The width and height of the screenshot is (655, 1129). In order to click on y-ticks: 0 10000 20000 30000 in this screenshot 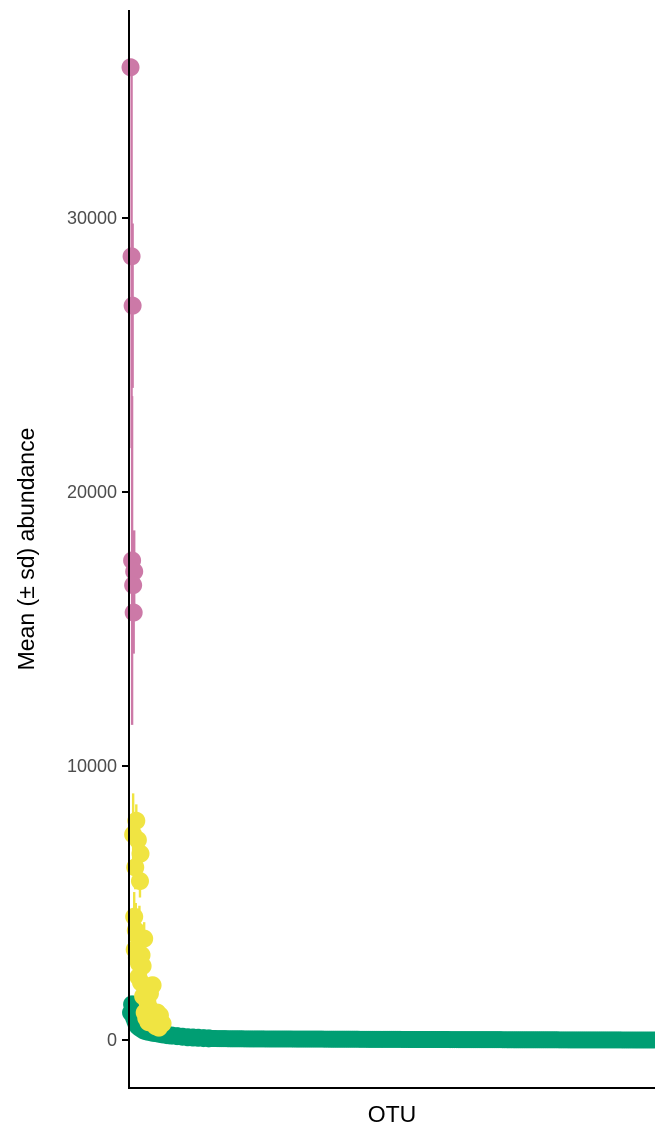, I will do `click(98, 629)`.